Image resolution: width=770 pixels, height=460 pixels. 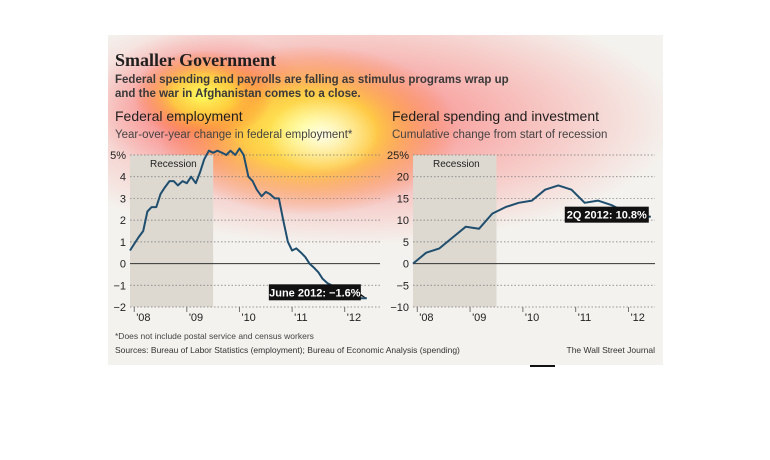 What do you see at coordinates (123, 178) in the screenshot?
I see `y-tick-label: 4` at bounding box center [123, 178].